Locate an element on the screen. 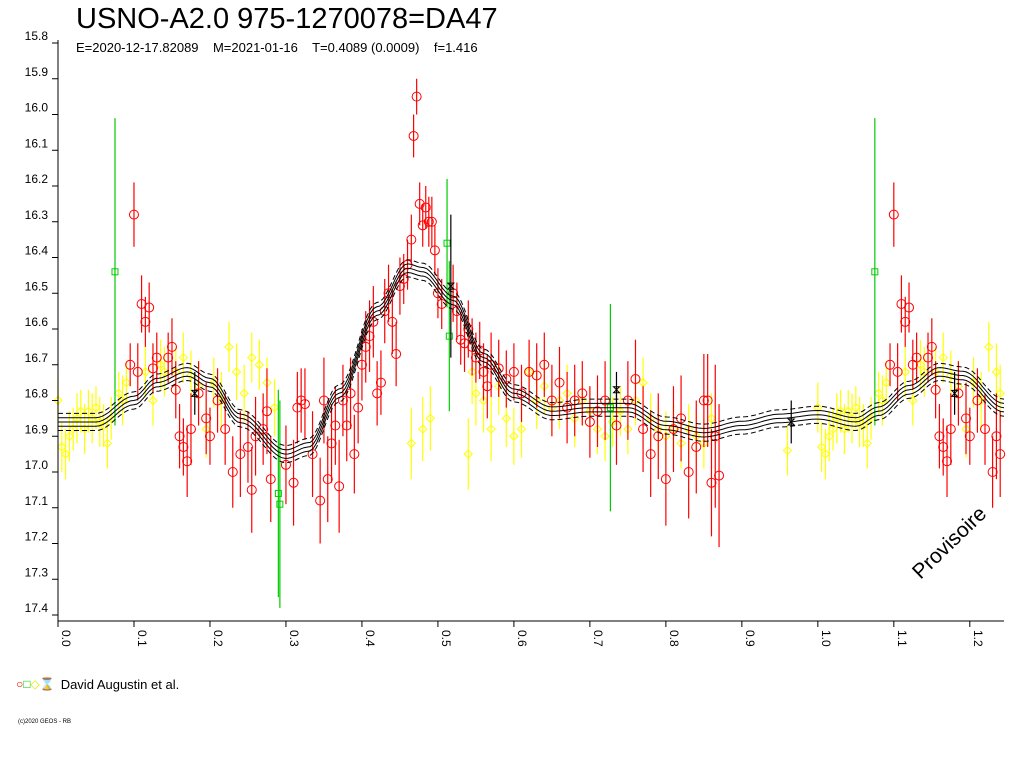  x-tick-label: 0.0 is located at coordinates (66, 638).